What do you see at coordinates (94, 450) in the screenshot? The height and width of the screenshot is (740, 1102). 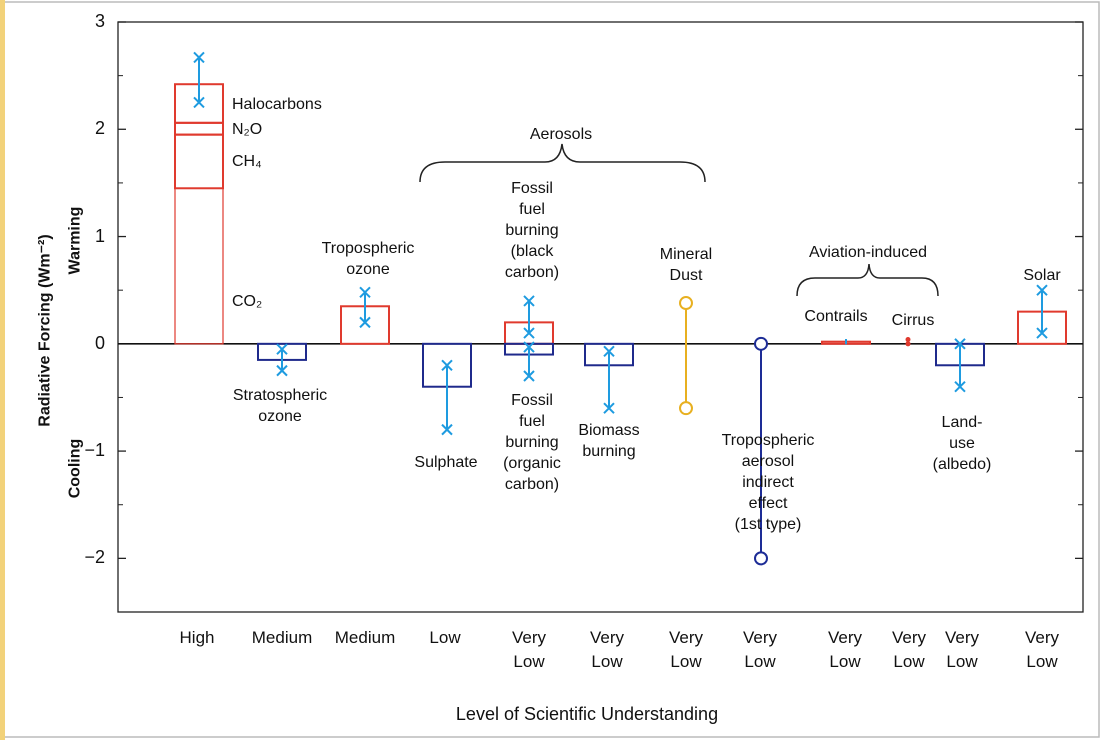 I see `y-tick-label: −1` at bounding box center [94, 450].